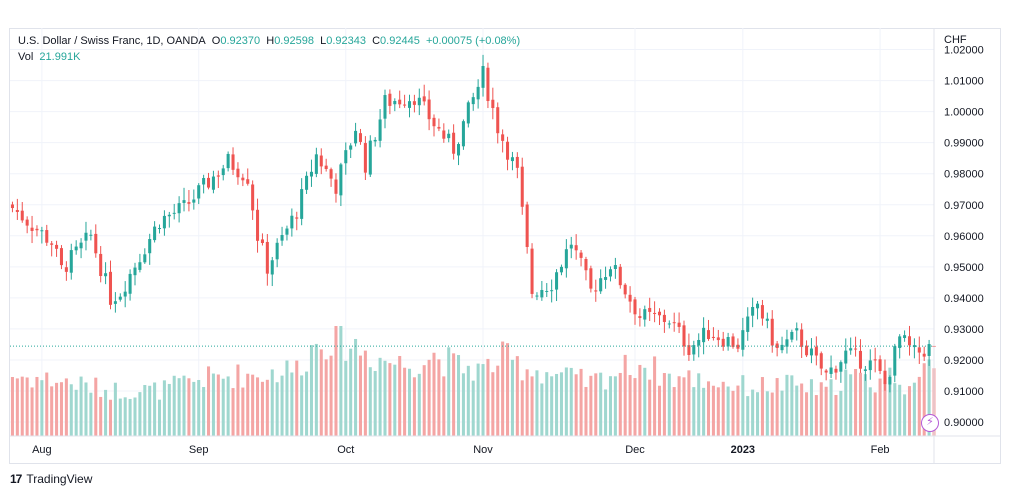 The image size is (1012, 498). Describe the element at coordinates (880, 450) in the screenshot. I see `time-tick-label: Feb` at that location.